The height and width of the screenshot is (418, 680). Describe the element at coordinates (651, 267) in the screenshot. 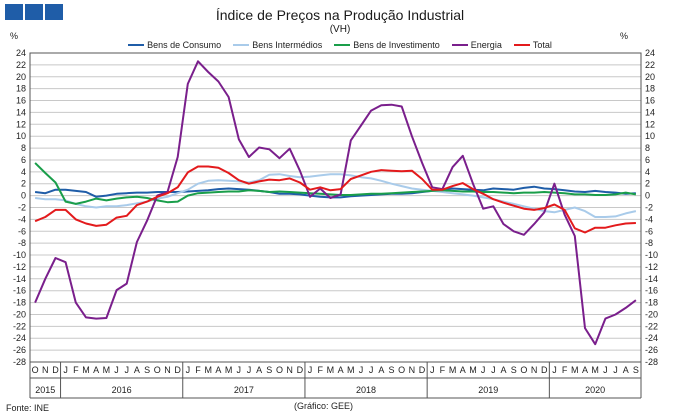

I see `y-tick-label-right: -12` at that location.